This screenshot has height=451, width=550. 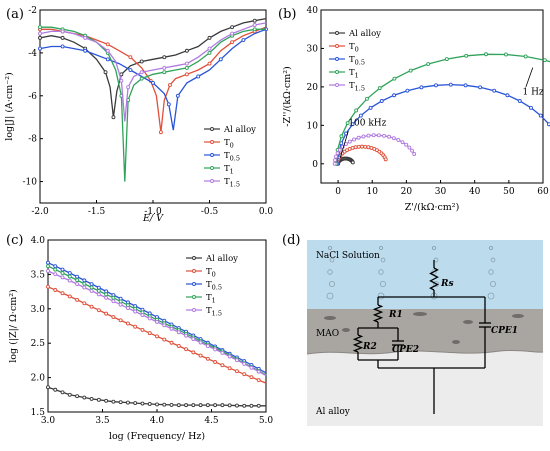 I want to click on r2-label: R2, so click(x=369, y=347).